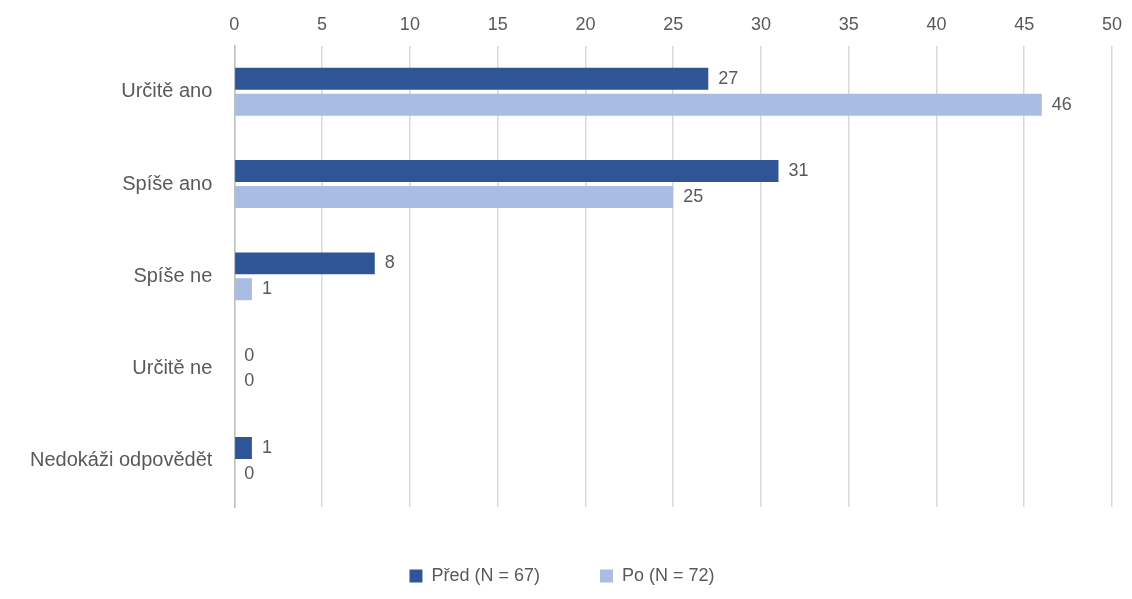 This screenshot has height=599, width=1132. I want to click on x-tick-label: 20, so click(585, 23).